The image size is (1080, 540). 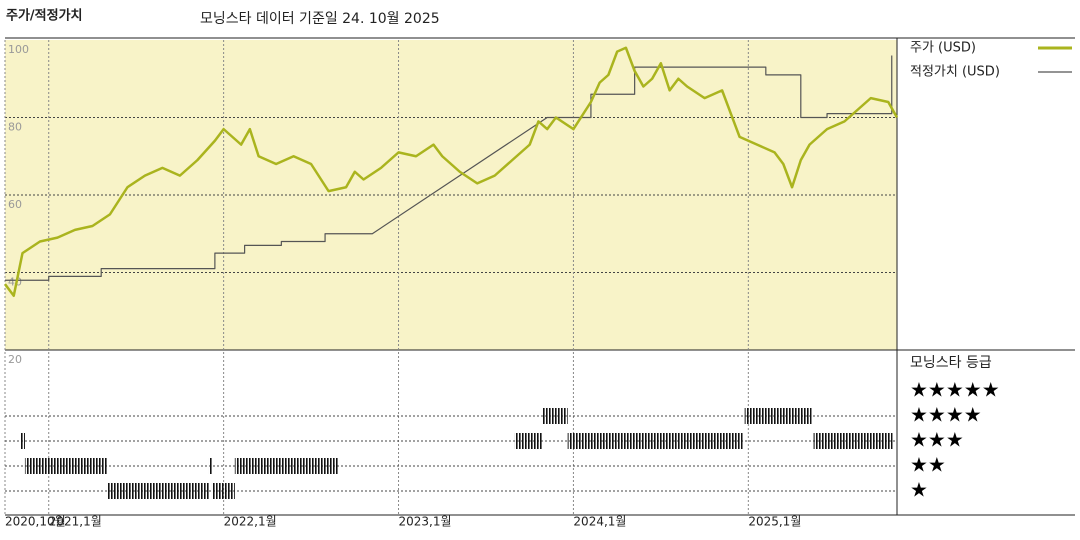 What do you see at coordinates (35, 522) in the screenshot?
I see `x-tick-label: 2020,10월` at bounding box center [35, 522].